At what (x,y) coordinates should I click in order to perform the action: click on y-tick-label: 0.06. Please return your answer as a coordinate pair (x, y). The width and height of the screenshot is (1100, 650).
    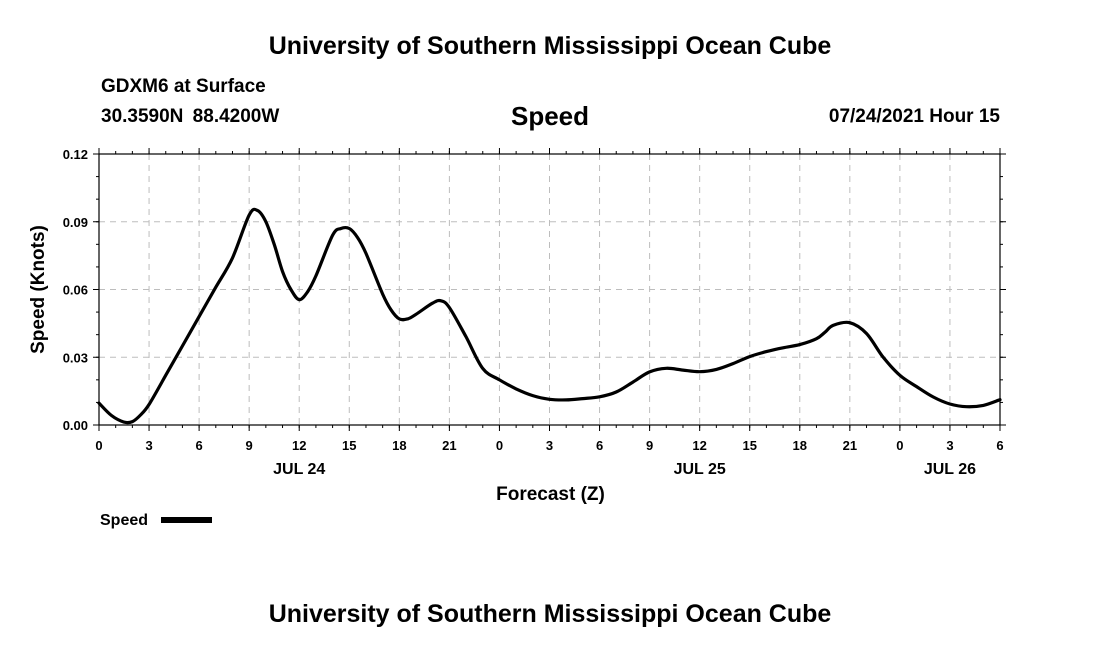
    Looking at the image, I should click on (75, 290).